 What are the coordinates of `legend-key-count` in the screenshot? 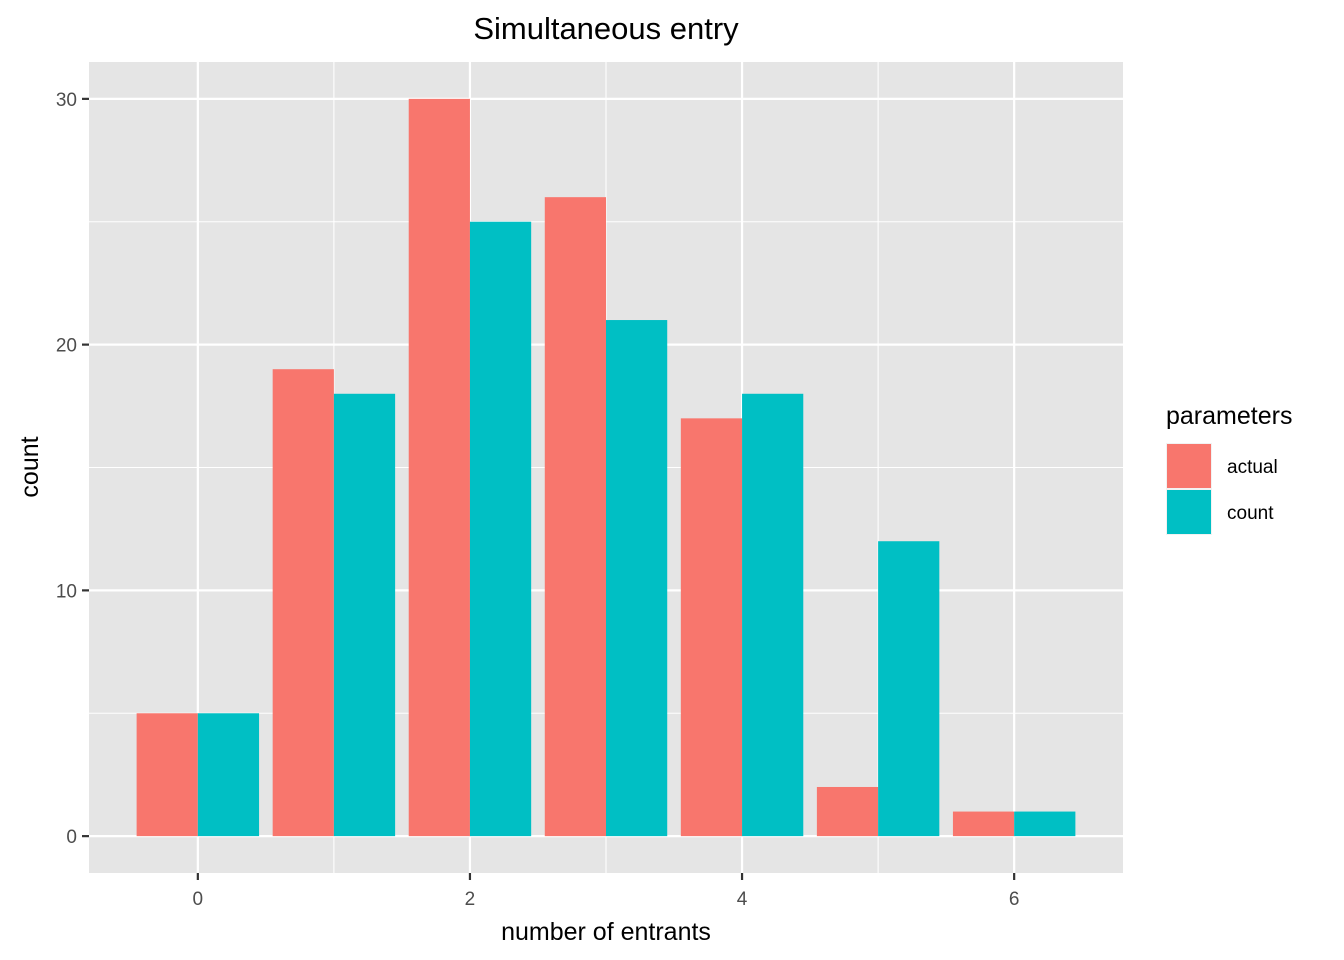 It's located at (1189, 512).